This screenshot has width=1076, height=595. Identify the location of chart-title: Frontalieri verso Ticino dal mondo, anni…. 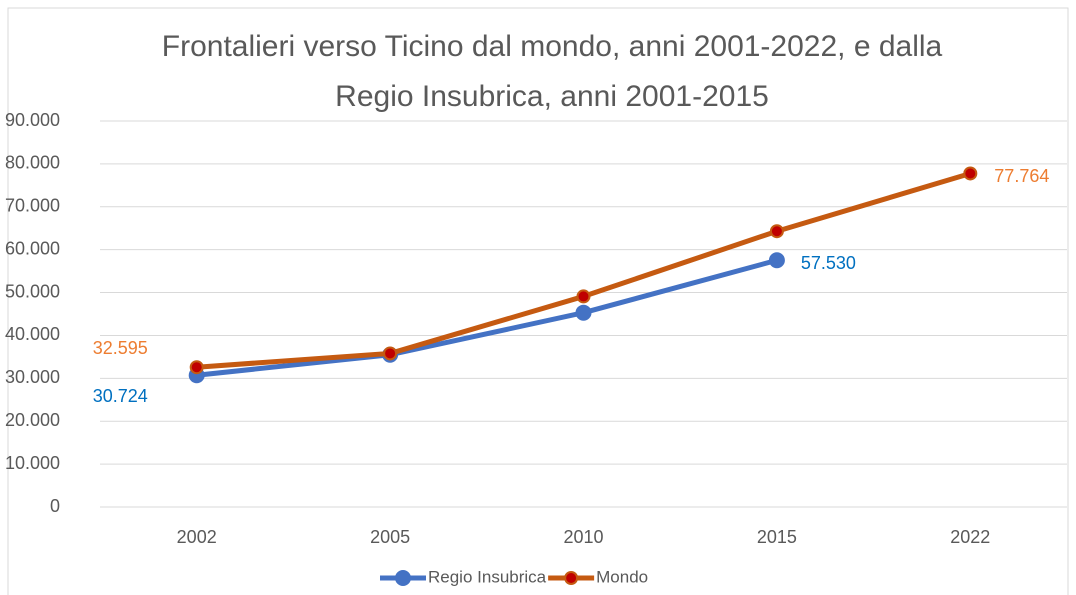
(552, 71).